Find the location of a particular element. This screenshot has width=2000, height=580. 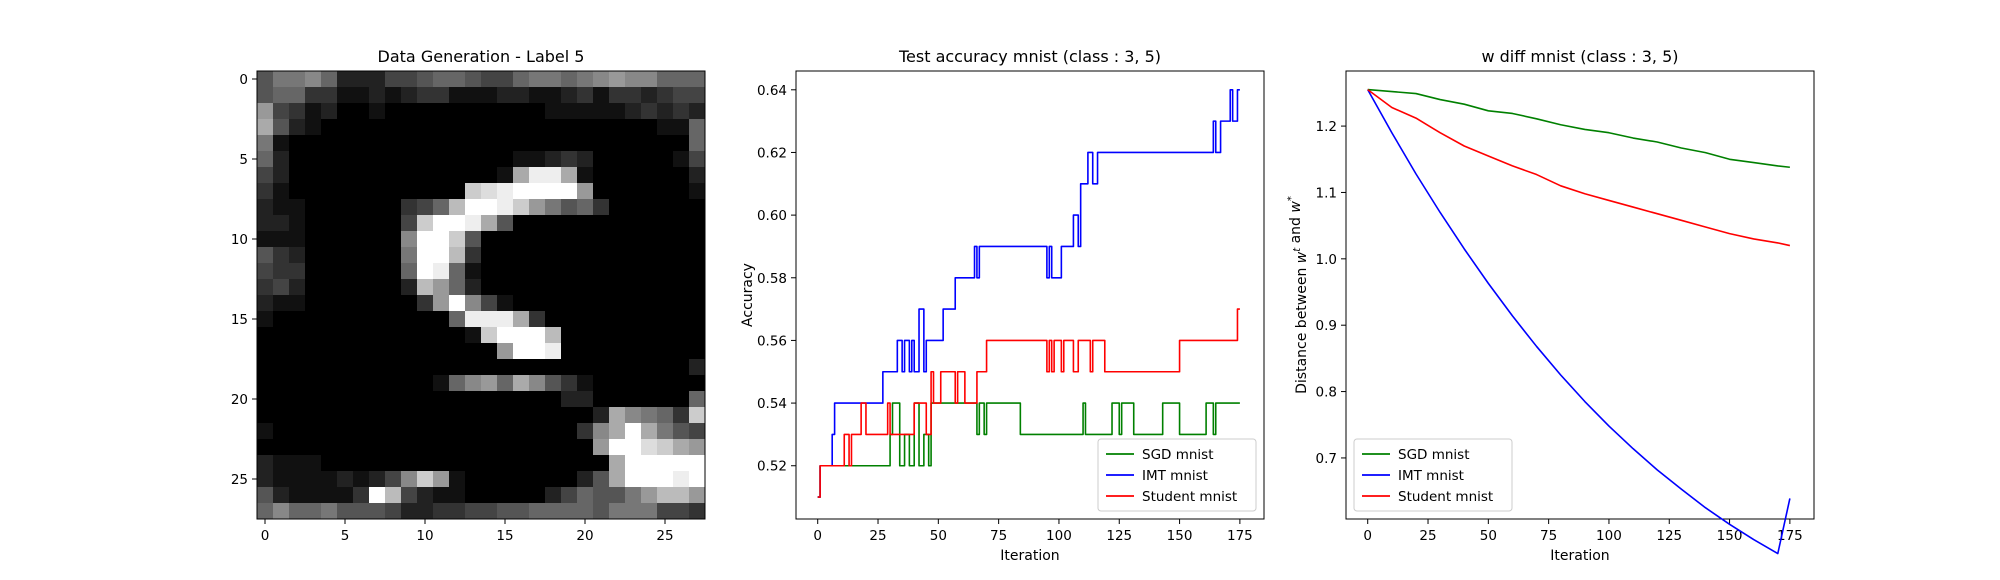

y-tick-label: 15 is located at coordinates (239, 320).